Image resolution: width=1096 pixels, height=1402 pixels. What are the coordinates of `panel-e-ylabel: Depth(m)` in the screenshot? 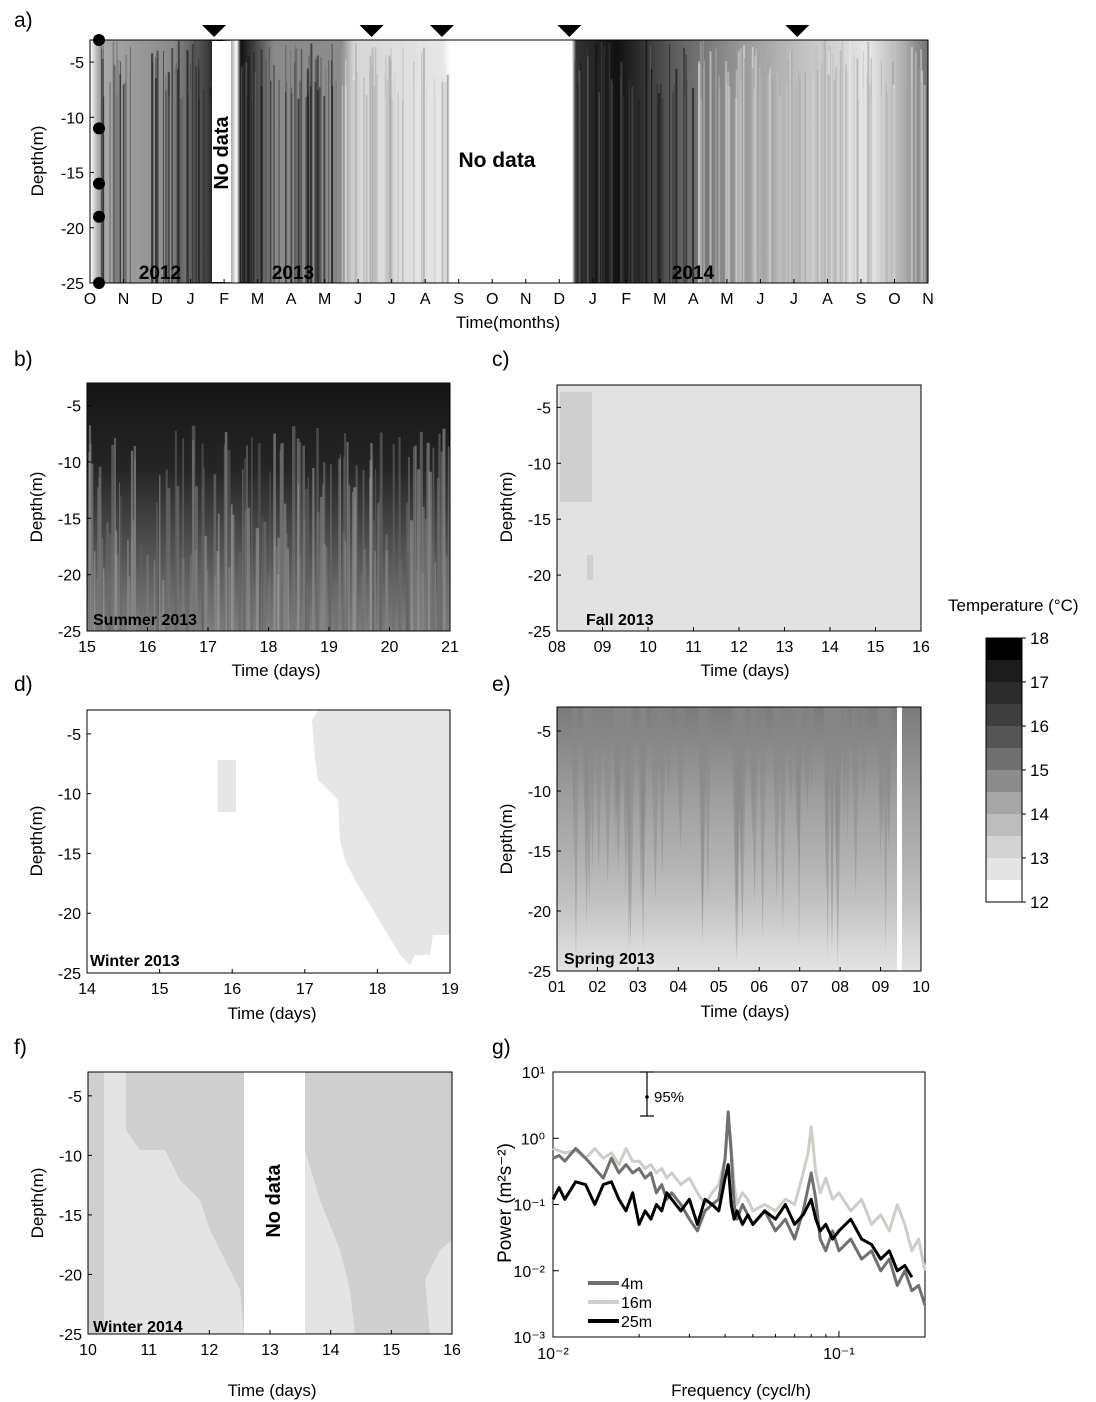 It's located at (506, 839).